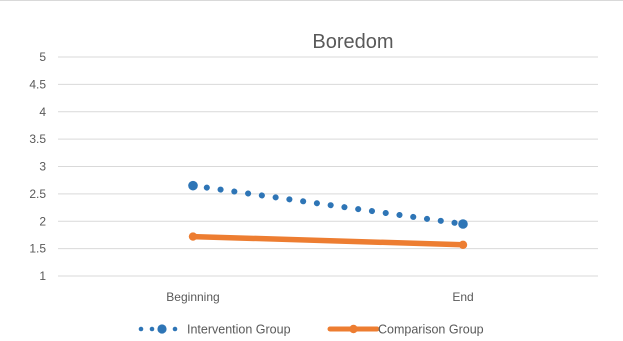 The height and width of the screenshot is (341, 623). Describe the element at coordinates (42, 221) in the screenshot. I see `y-tick-label: 2` at that location.